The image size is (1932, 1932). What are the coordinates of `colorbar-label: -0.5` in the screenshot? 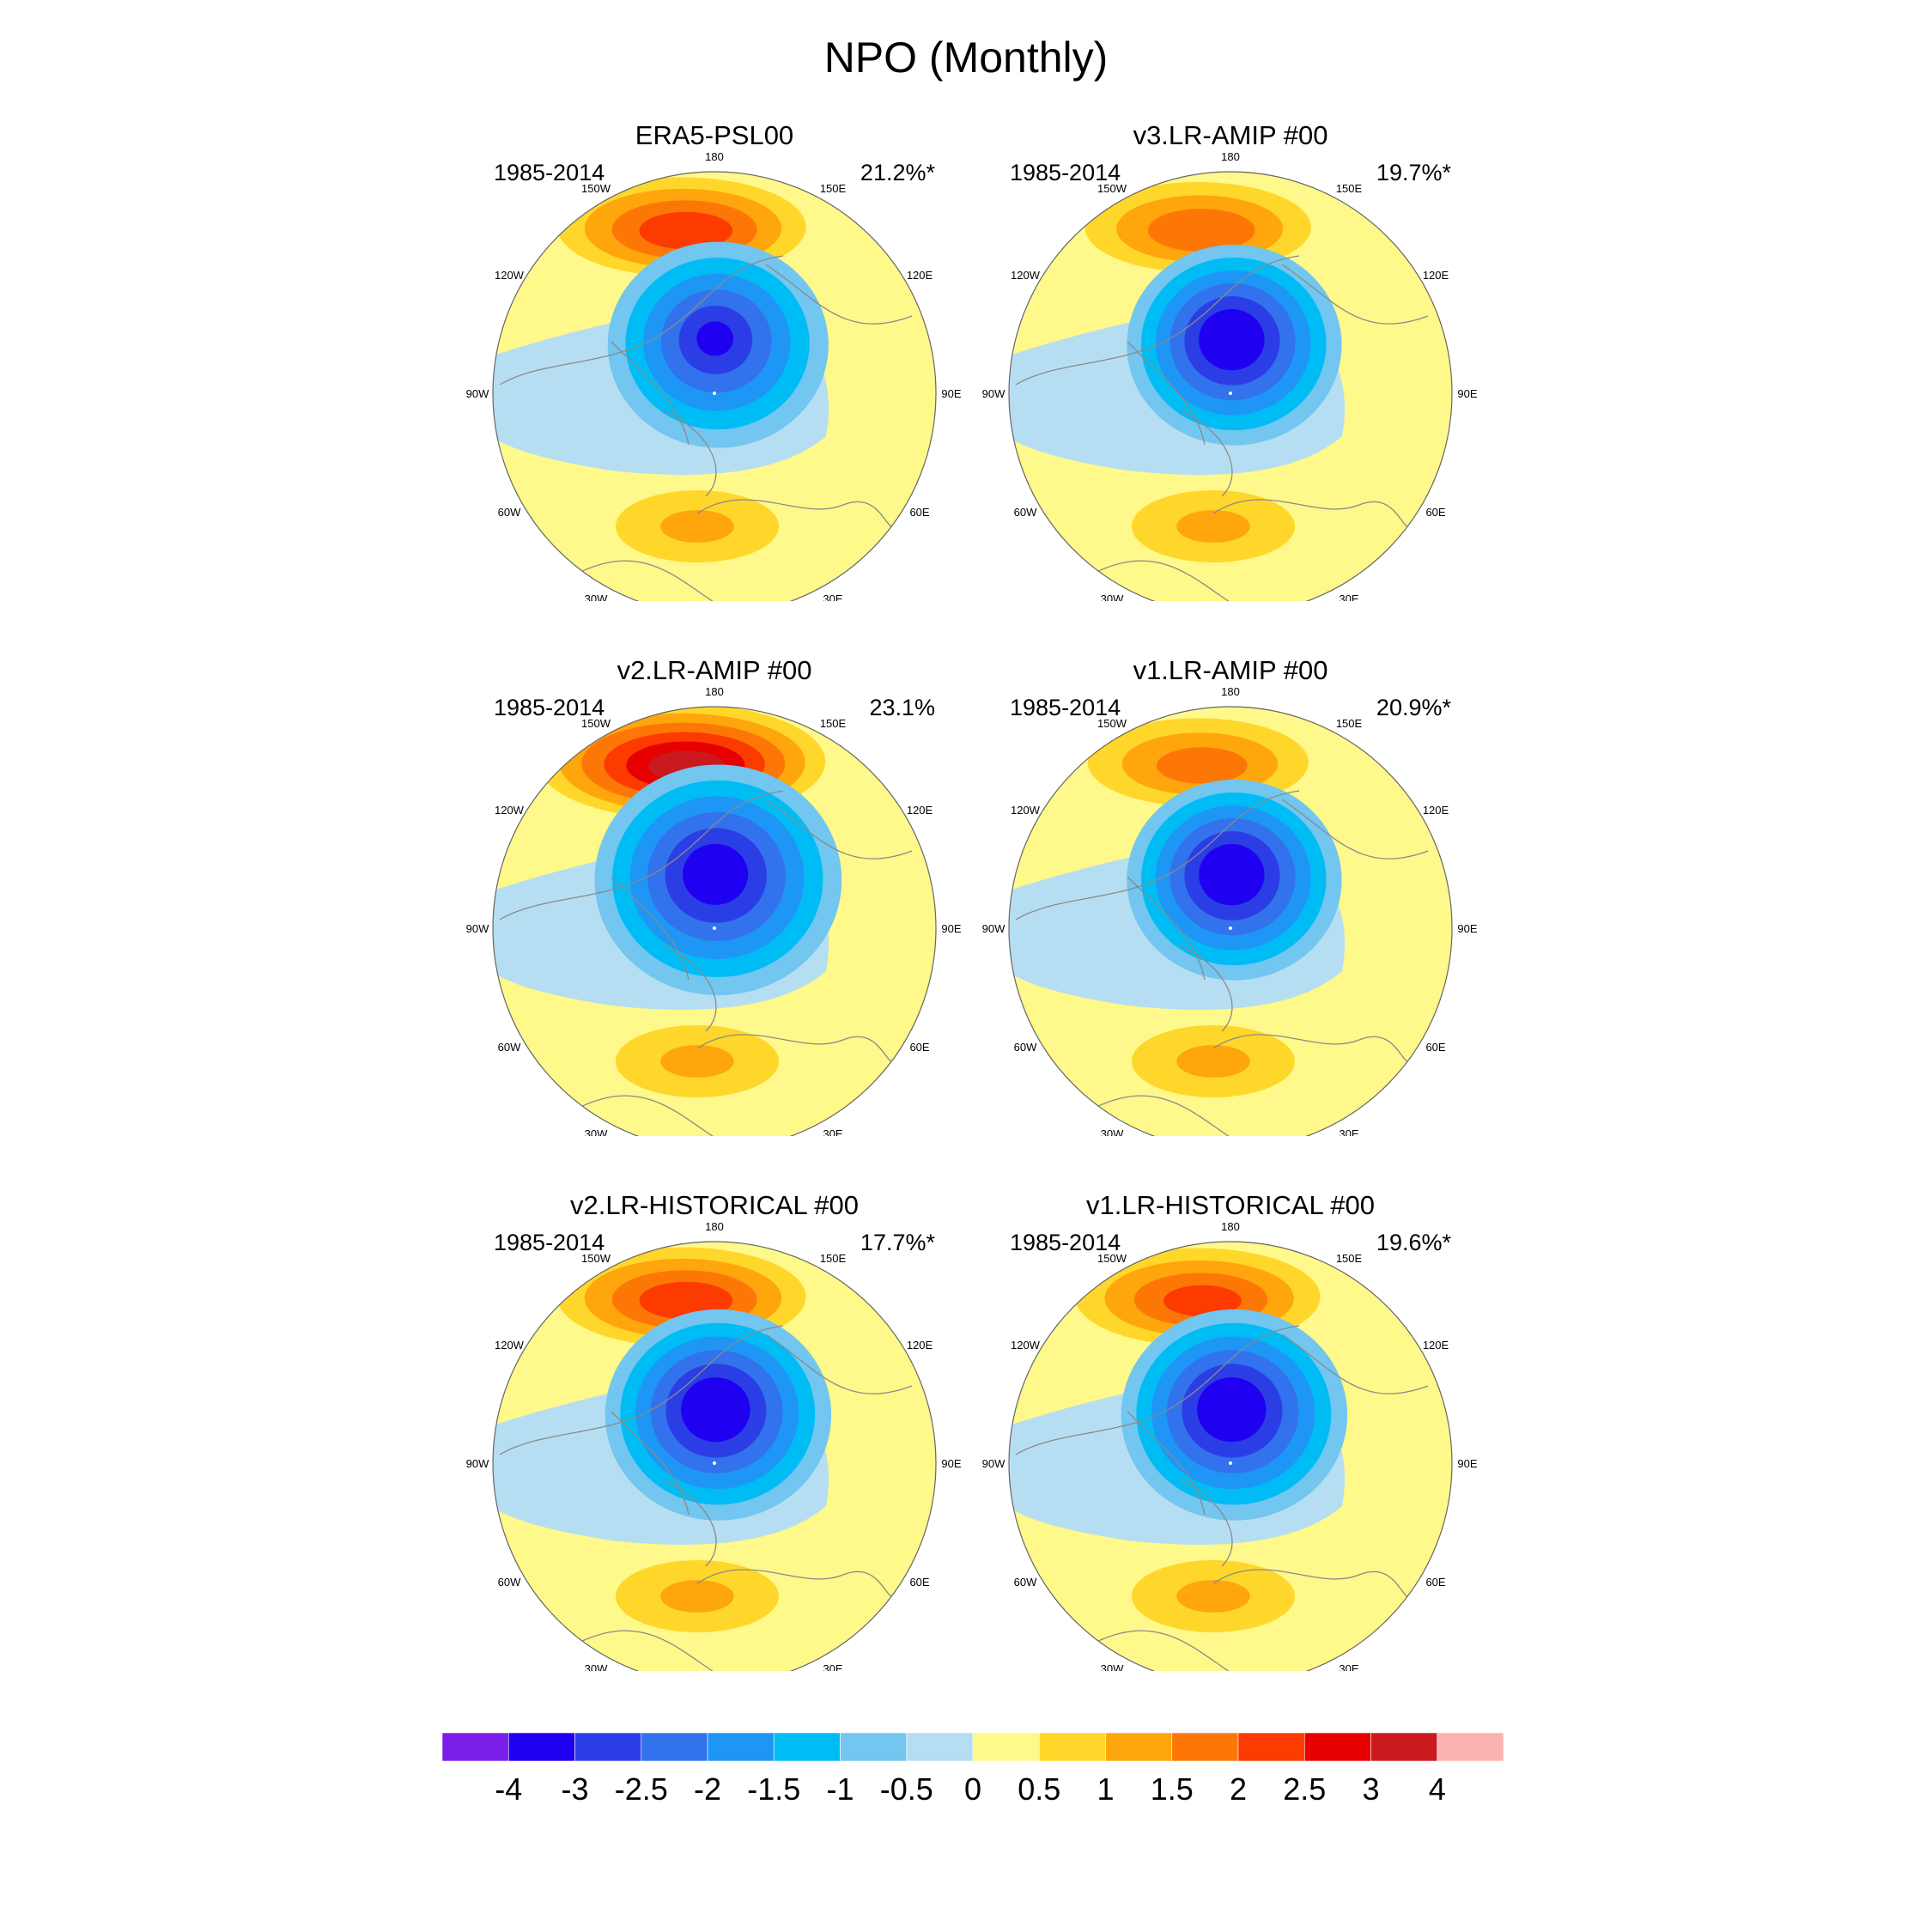 It's located at (907, 1789).